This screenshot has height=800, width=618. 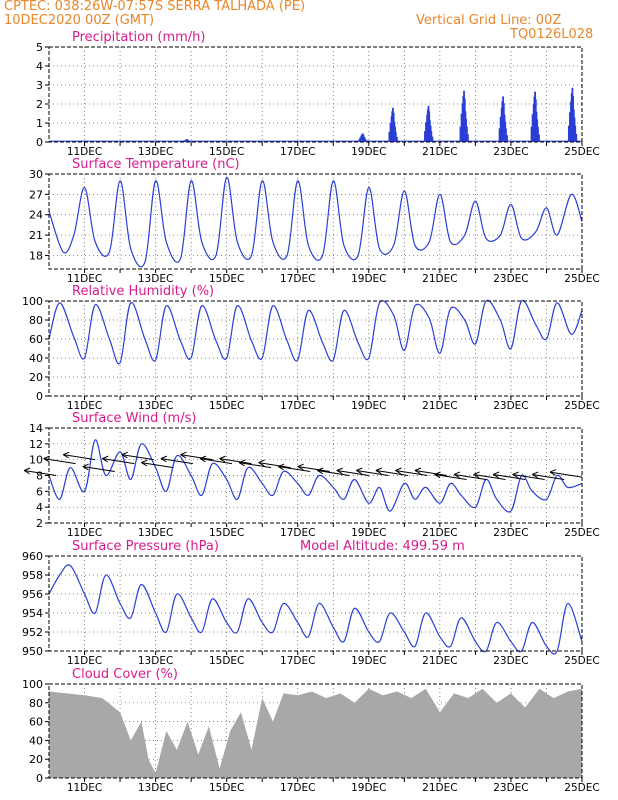 What do you see at coordinates (39, 507) in the screenshot?
I see `y-tick-label: 4` at bounding box center [39, 507].